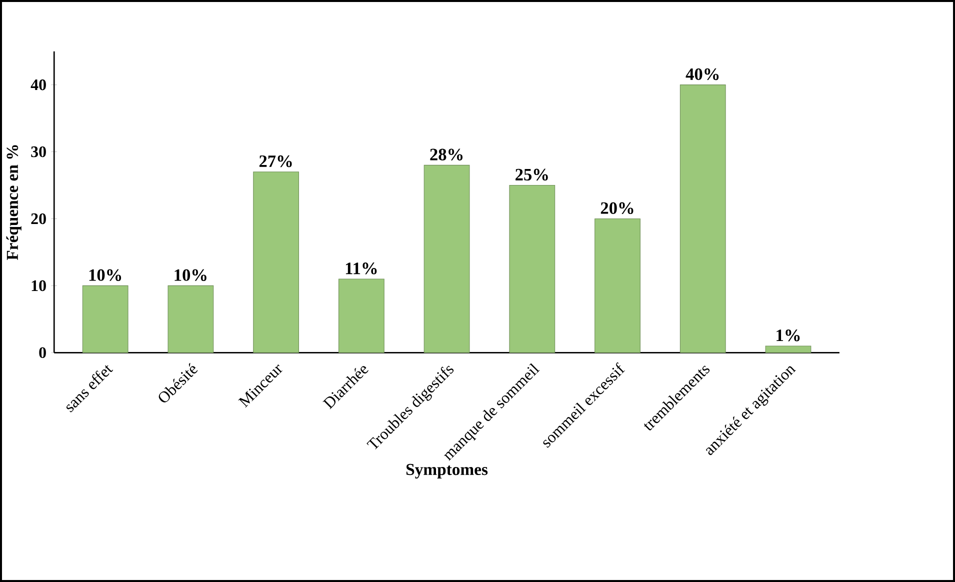 This screenshot has width=955, height=582. I want to click on x-axis-title: Symptomes, so click(447, 471).